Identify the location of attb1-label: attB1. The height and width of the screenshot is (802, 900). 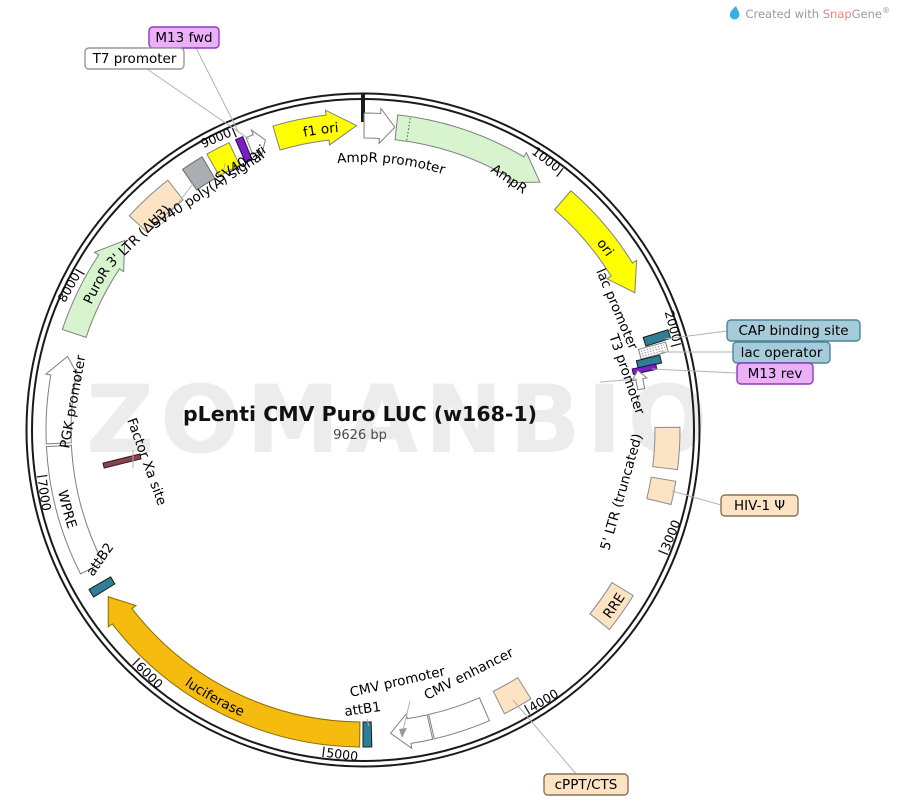
(362, 709).